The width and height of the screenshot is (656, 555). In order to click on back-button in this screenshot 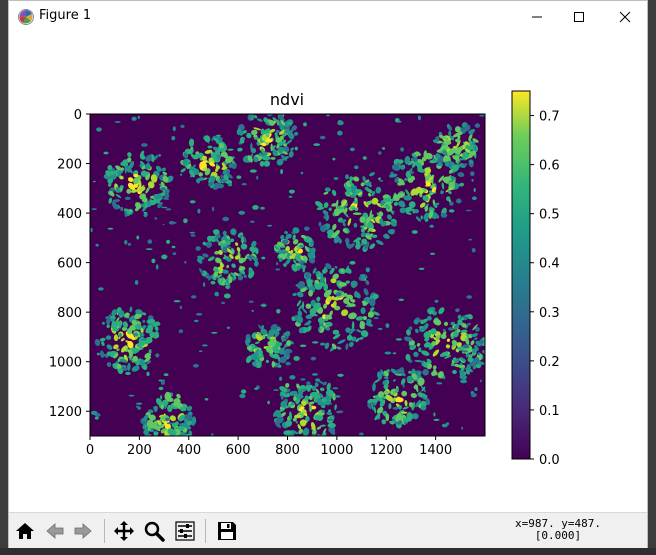, I will do `click(55, 531)`.